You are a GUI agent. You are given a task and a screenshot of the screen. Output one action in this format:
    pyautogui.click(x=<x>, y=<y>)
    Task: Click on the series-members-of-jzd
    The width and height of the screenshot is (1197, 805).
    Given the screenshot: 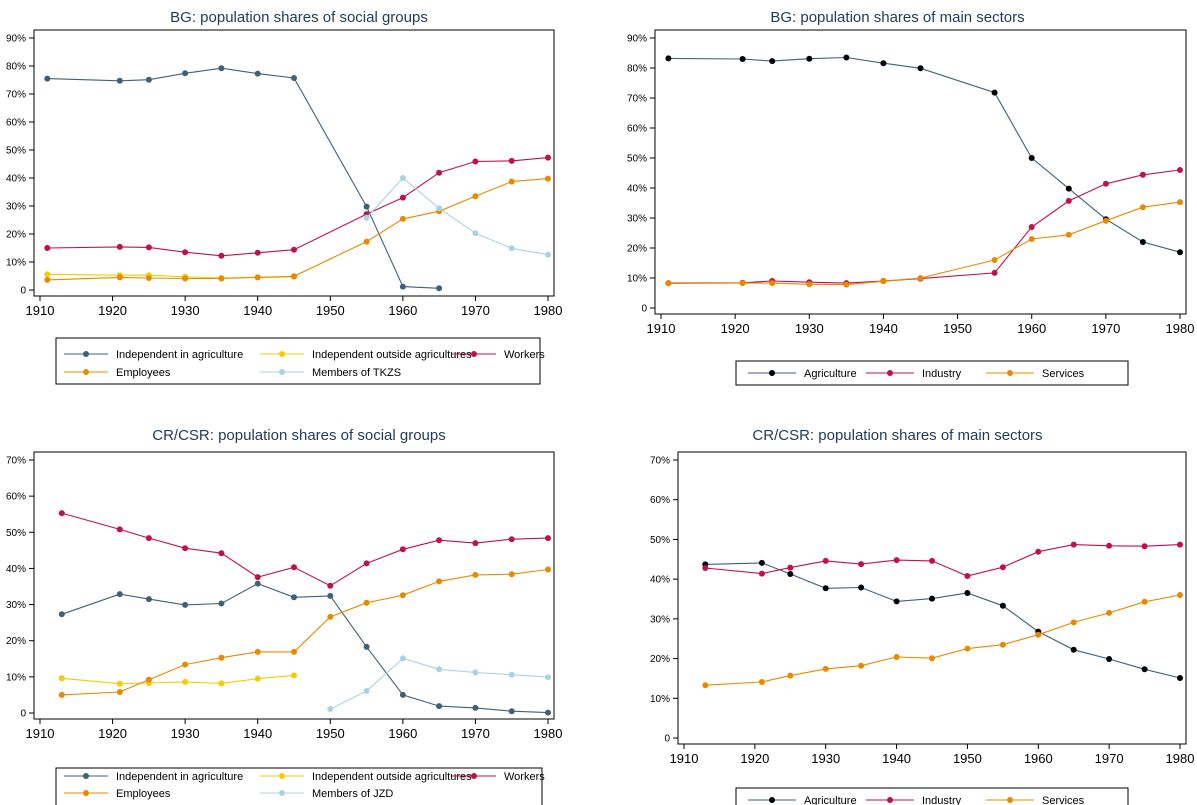 What is the action you would take?
    pyautogui.click(x=439, y=683)
    